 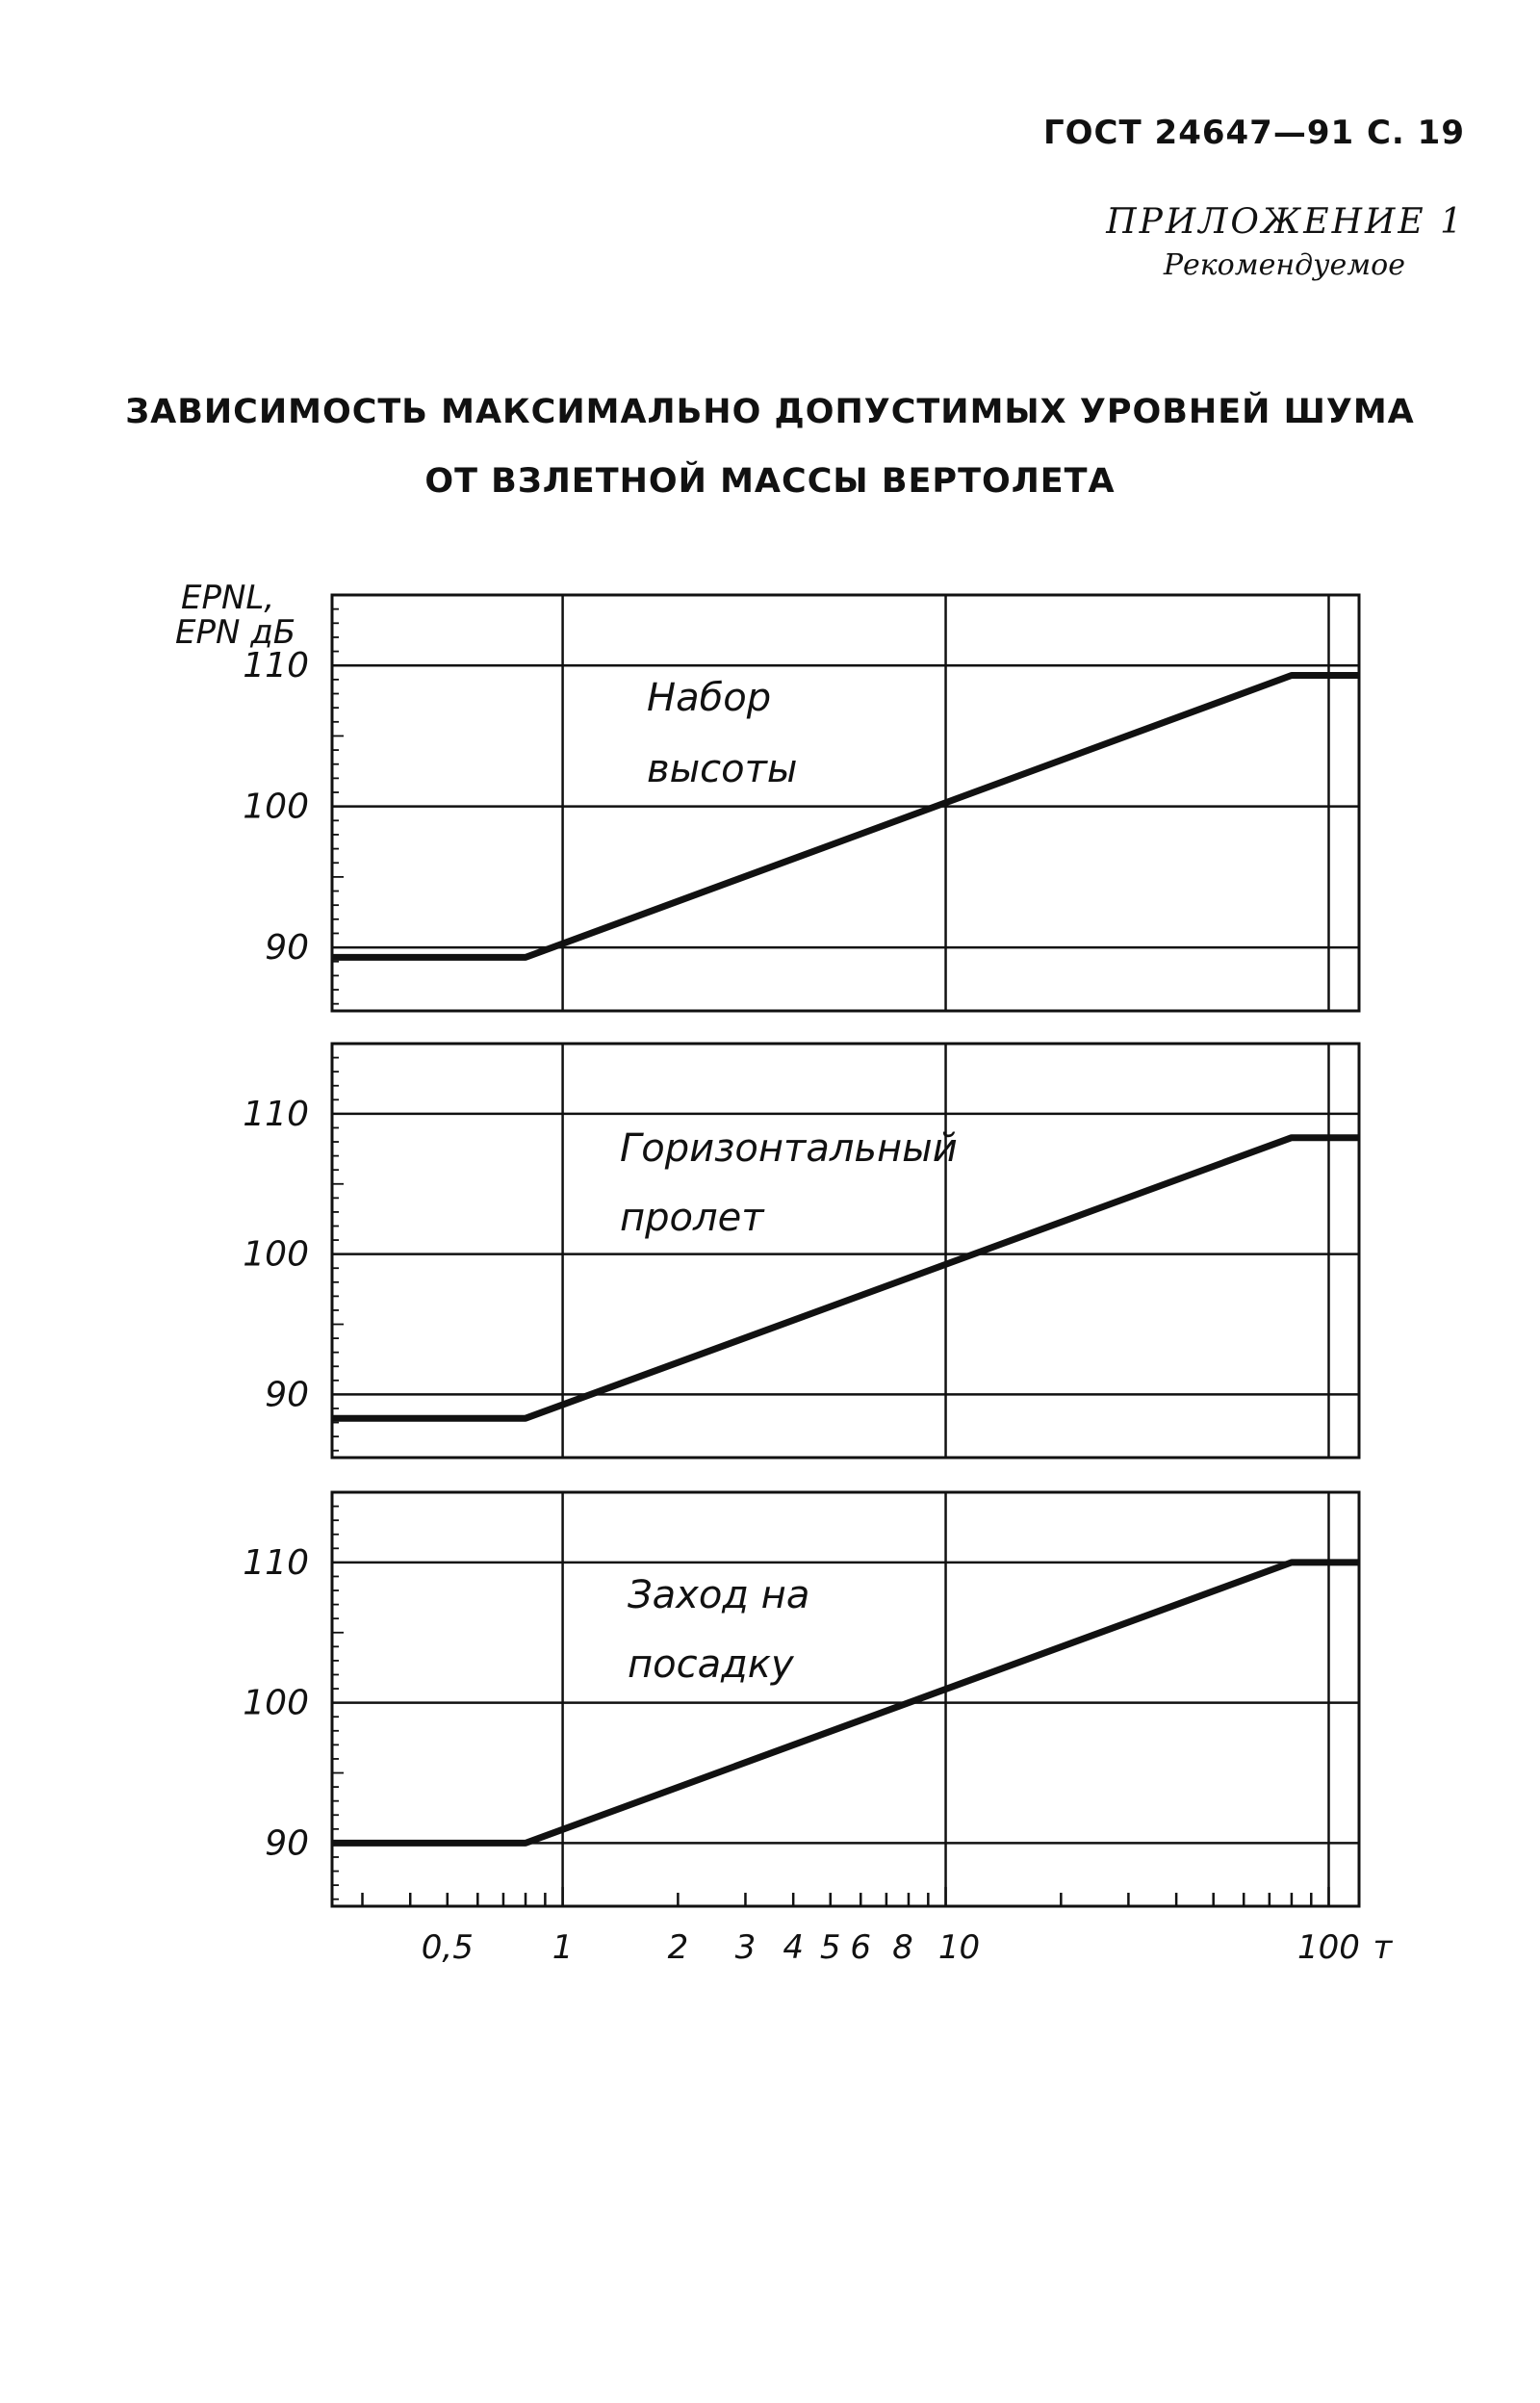 I want to click on x-tick-label: 3, so click(x=746, y=1948).